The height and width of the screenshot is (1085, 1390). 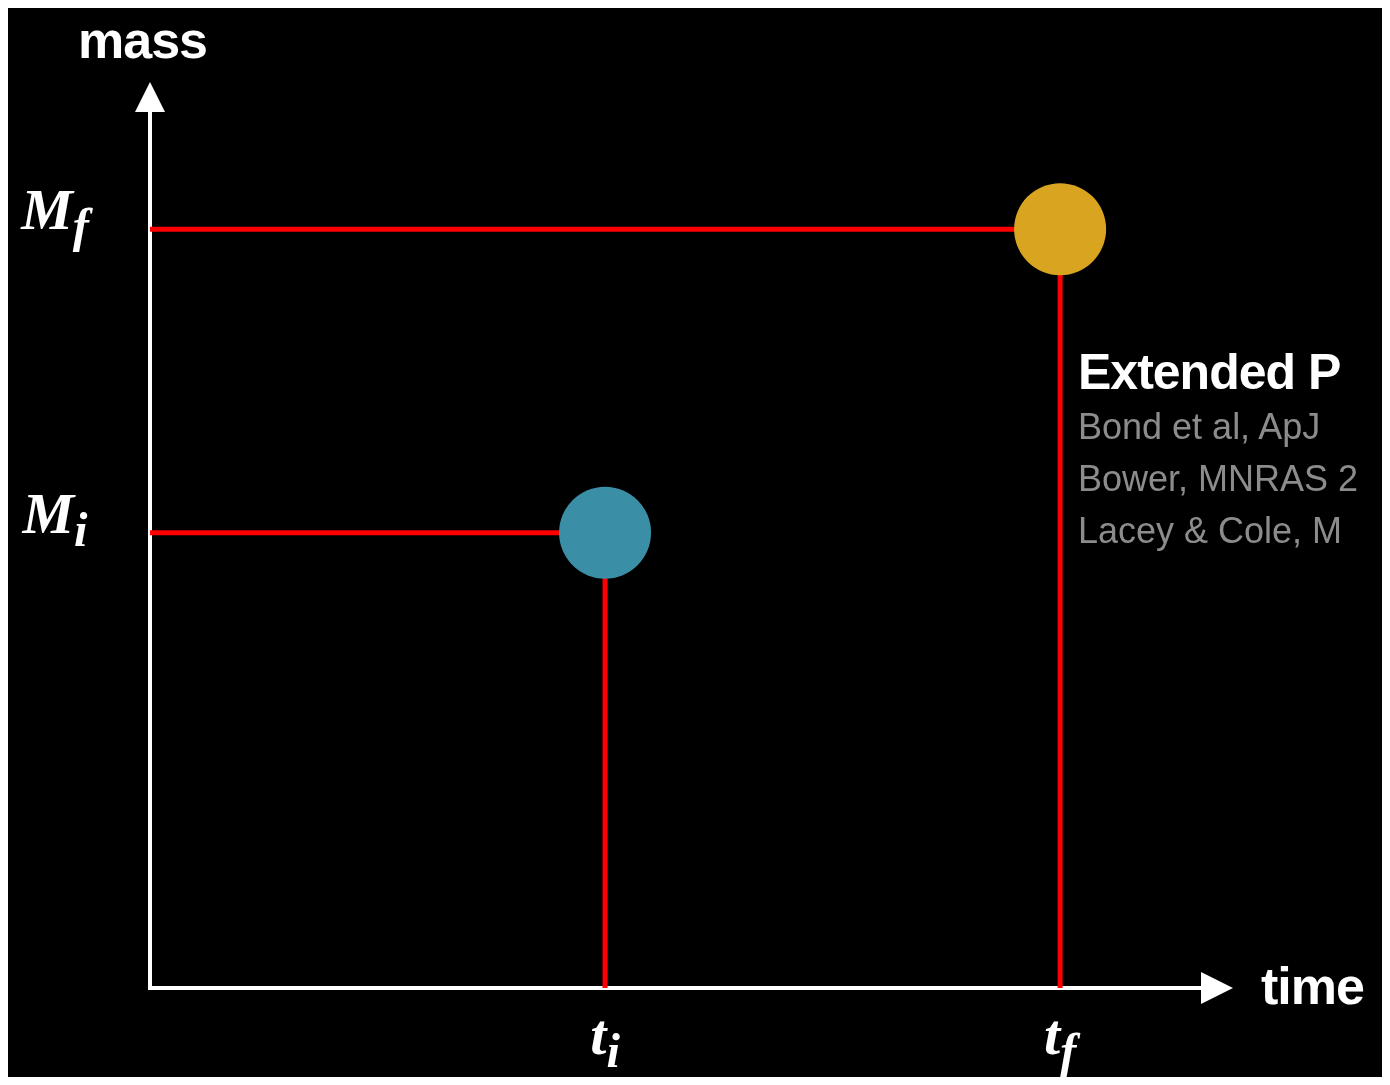 I want to click on y-axis-title: mass, so click(x=142, y=40).